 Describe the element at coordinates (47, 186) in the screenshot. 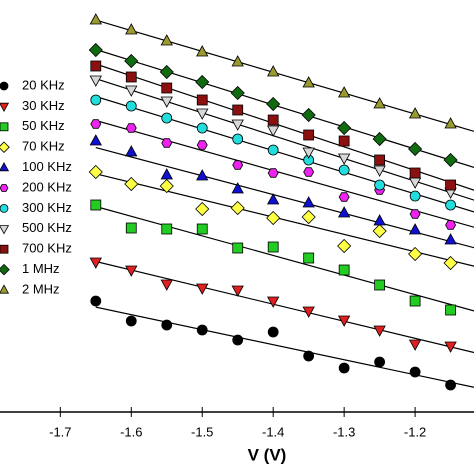

I see `legend-label: 200 KHz` at that location.